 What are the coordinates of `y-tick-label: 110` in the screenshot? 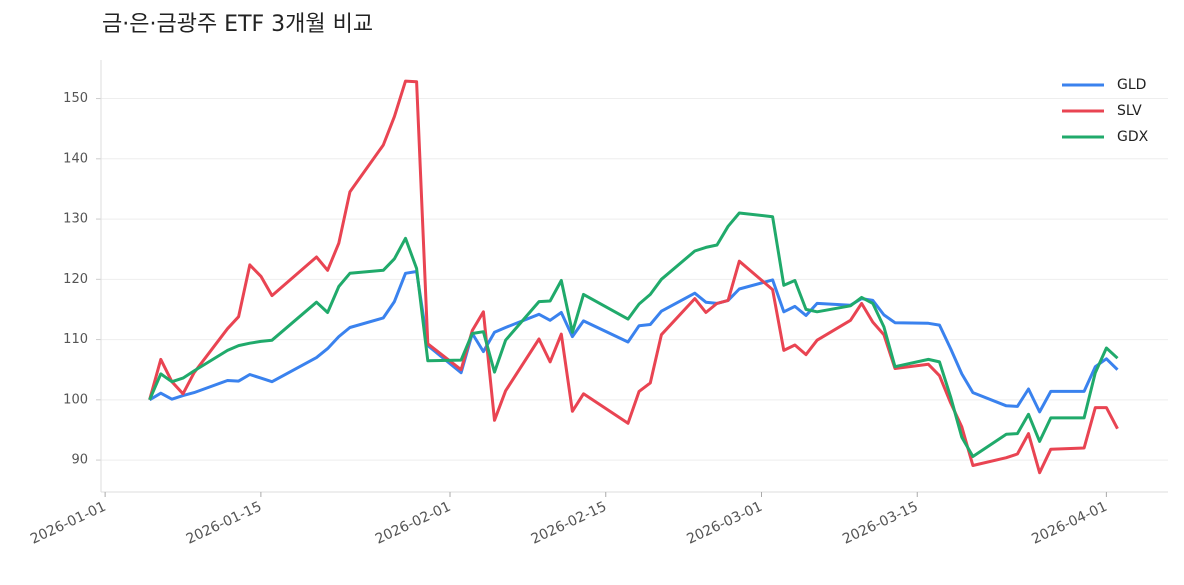 It's located at (75, 339).